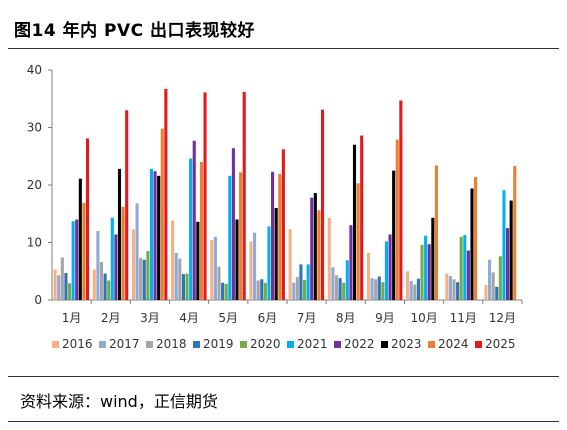 The image size is (567, 430). I want to click on legend-label-2016: 2016, so click(77, 344).